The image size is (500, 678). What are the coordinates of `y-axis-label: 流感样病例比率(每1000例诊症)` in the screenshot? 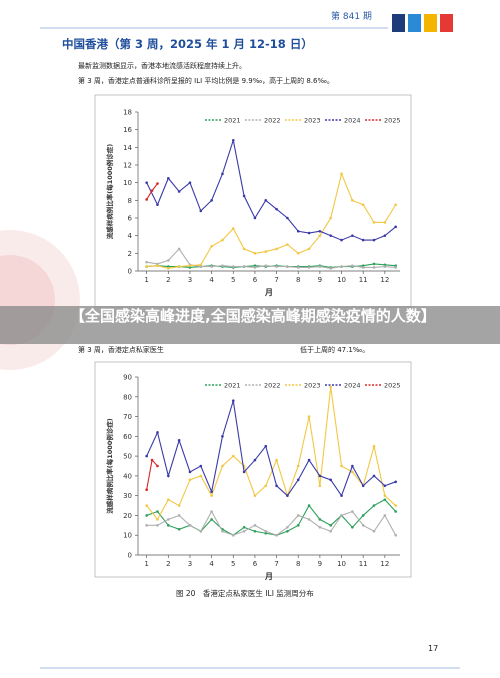 It's located at (109, 466).